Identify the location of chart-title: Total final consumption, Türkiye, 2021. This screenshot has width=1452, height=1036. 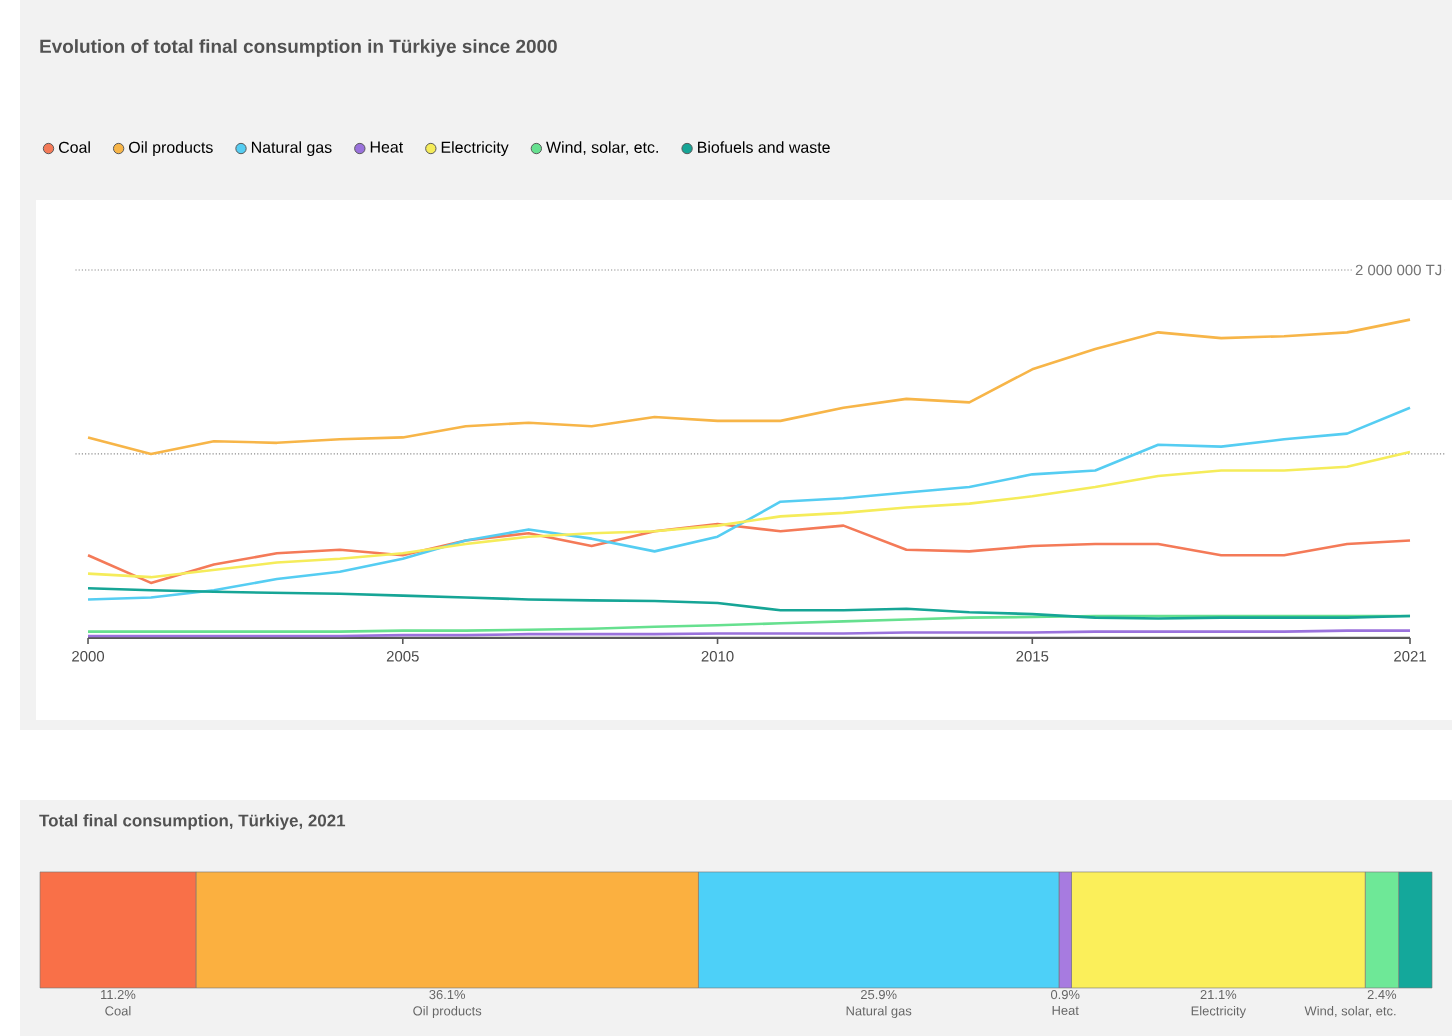
(192, 822).